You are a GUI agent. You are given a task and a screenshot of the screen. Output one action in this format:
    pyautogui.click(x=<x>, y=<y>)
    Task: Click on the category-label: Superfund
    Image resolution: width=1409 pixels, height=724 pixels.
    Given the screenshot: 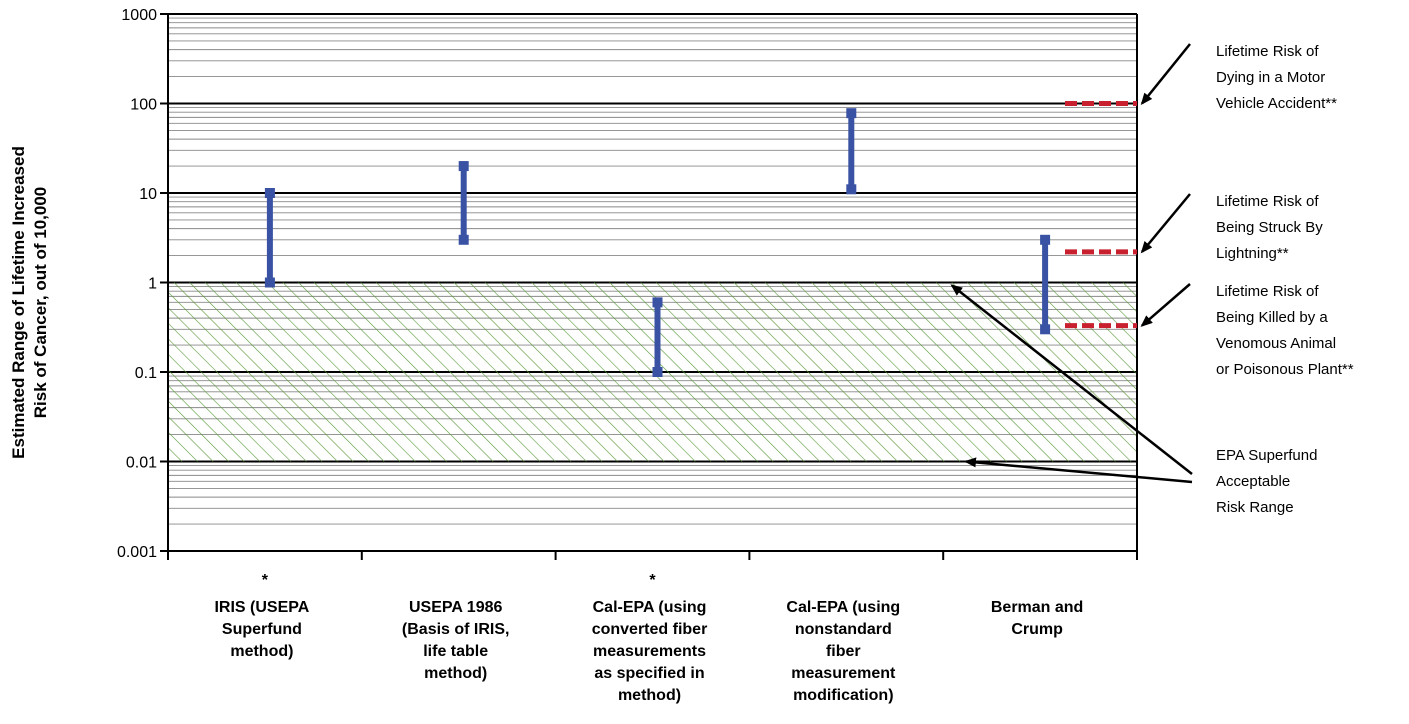 What is the action you would take?
    pyautogui.click(x=262, y=629)
    